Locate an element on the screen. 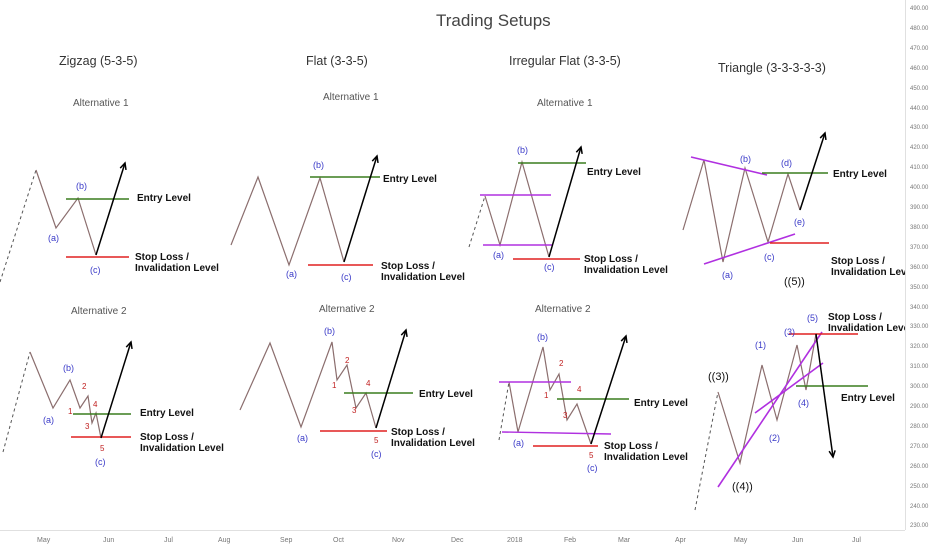  chart-title: Trading Setups is located at coordinates (493, 20).